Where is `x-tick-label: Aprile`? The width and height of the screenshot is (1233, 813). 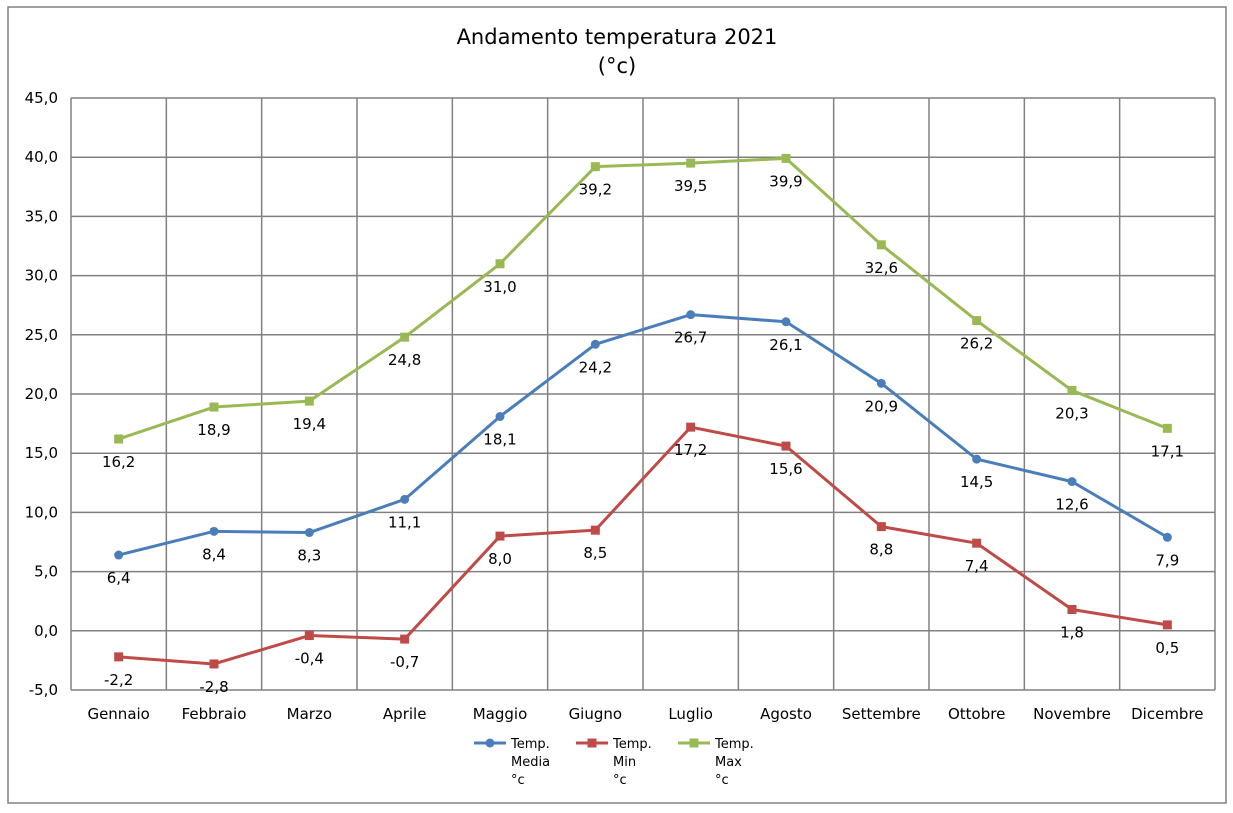 x-tick-label: Aprile is located at coordinates (405, 714).